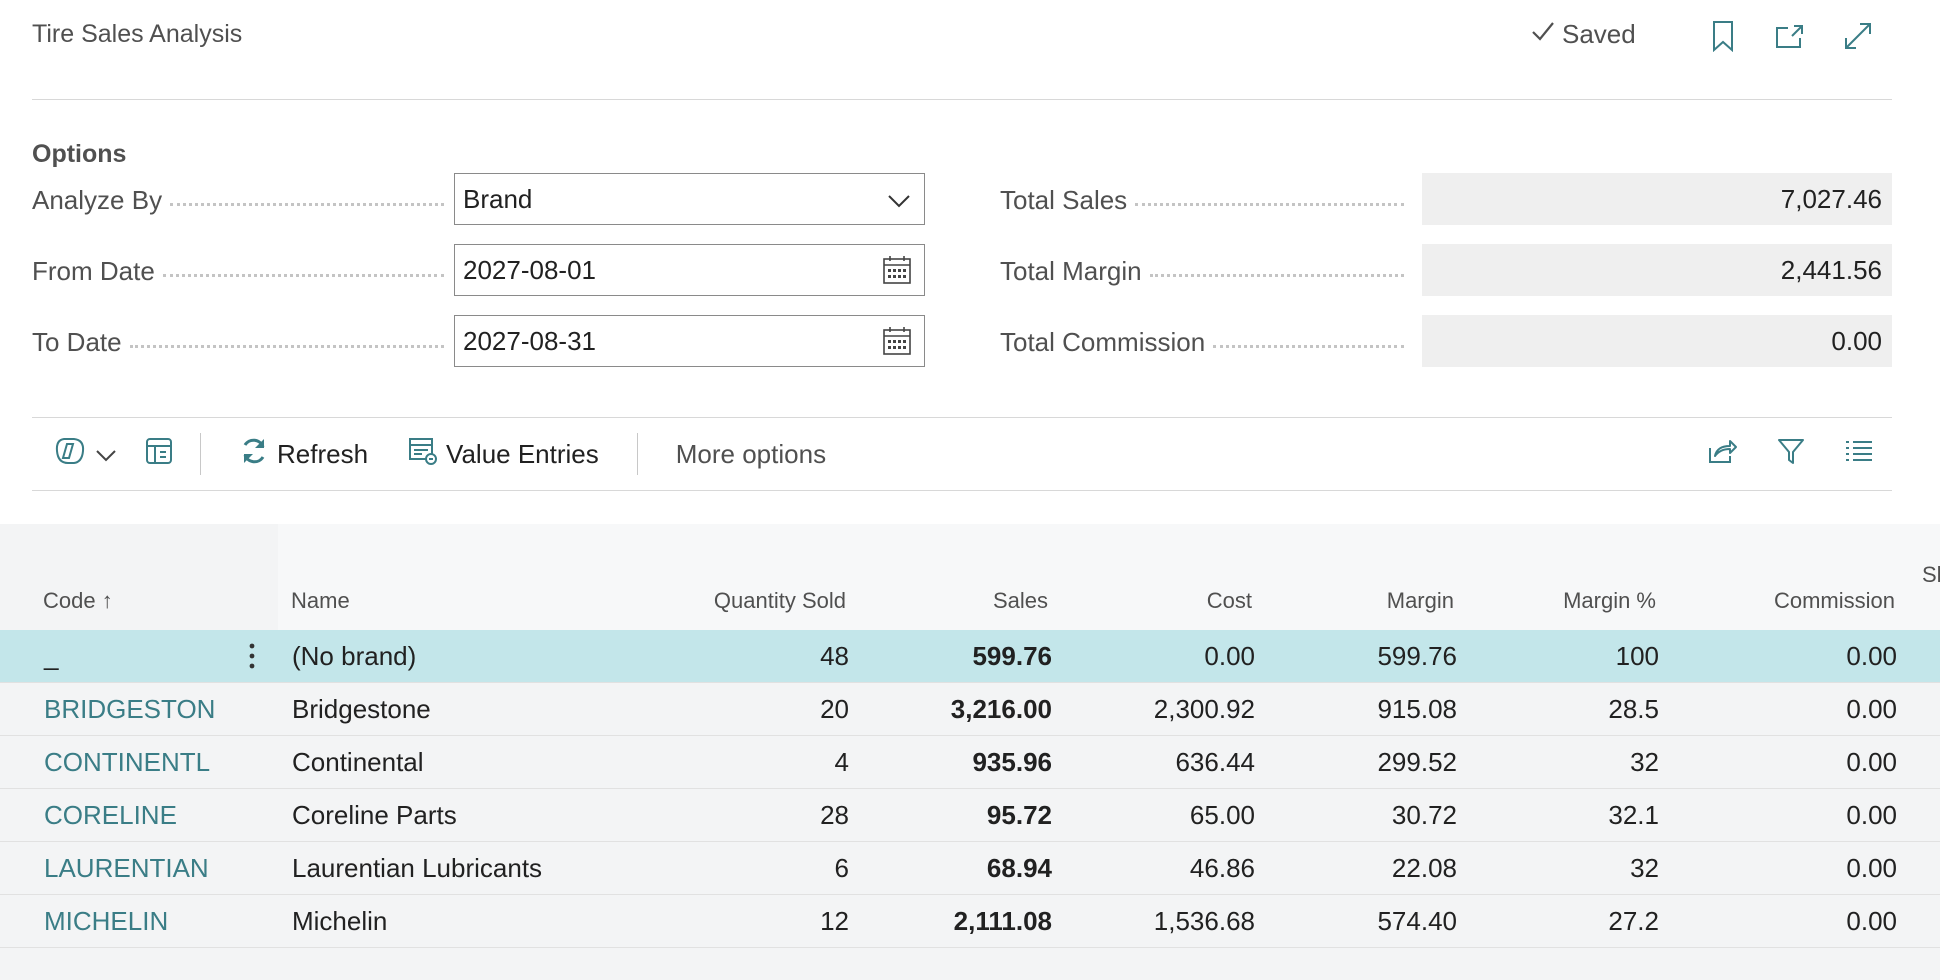 The height and width of the screenshot is (980, 1940). Describe the element at coordinates (1599, 34) in the screenshot. I see `saved-label: Saved` at that location.